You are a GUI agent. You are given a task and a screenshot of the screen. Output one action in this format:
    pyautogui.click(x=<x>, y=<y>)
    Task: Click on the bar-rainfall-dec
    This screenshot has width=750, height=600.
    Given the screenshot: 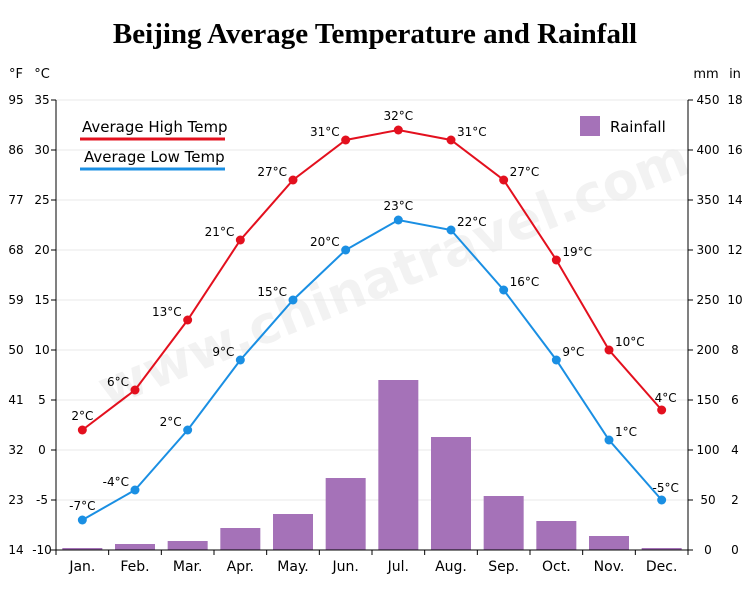 What is the action you would take?
    pyautogui.click(x=661, y=549)
    